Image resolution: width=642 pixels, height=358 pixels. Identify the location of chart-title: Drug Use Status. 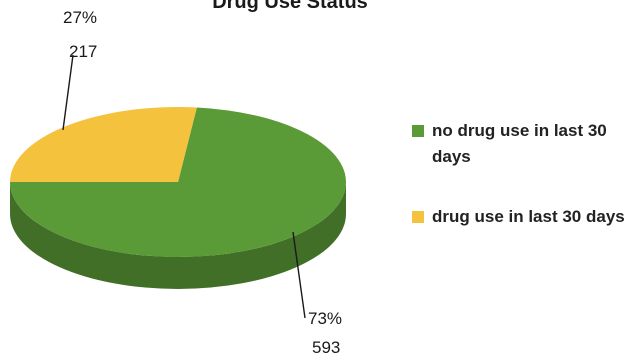
(290, 6).